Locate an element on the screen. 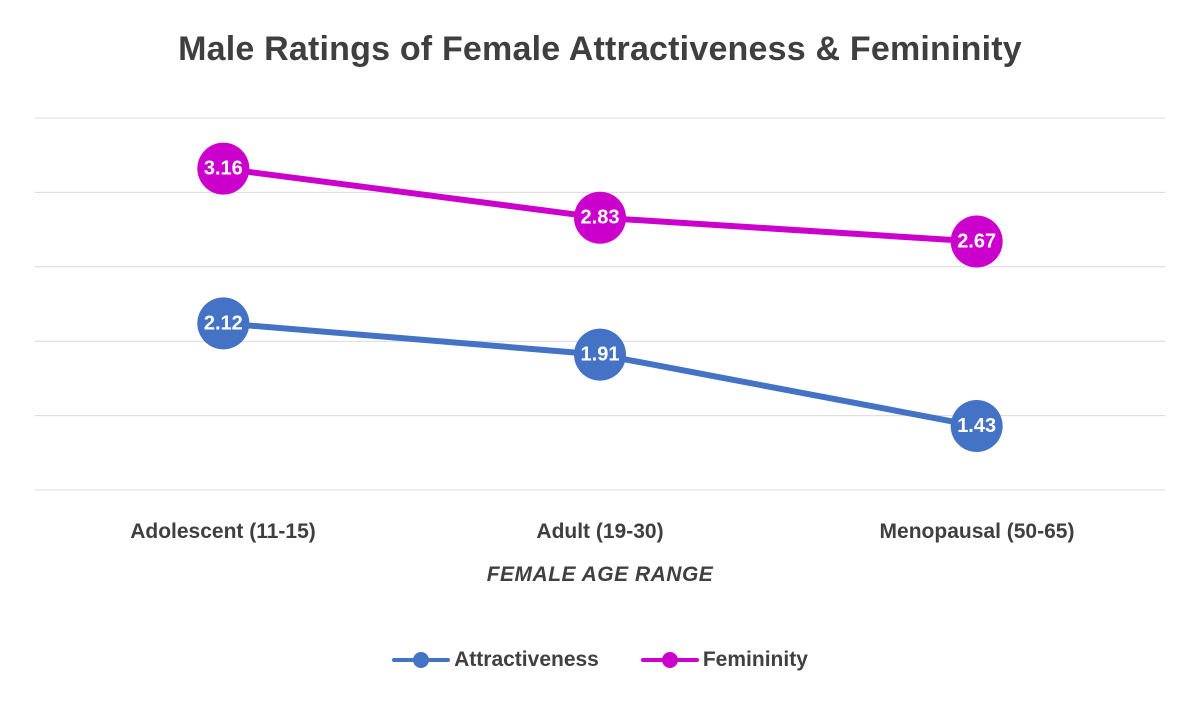 Image resolution: width=1200 pixels, height=714 pixels. legend-marker-femininity is located at coordinates (669, 660).